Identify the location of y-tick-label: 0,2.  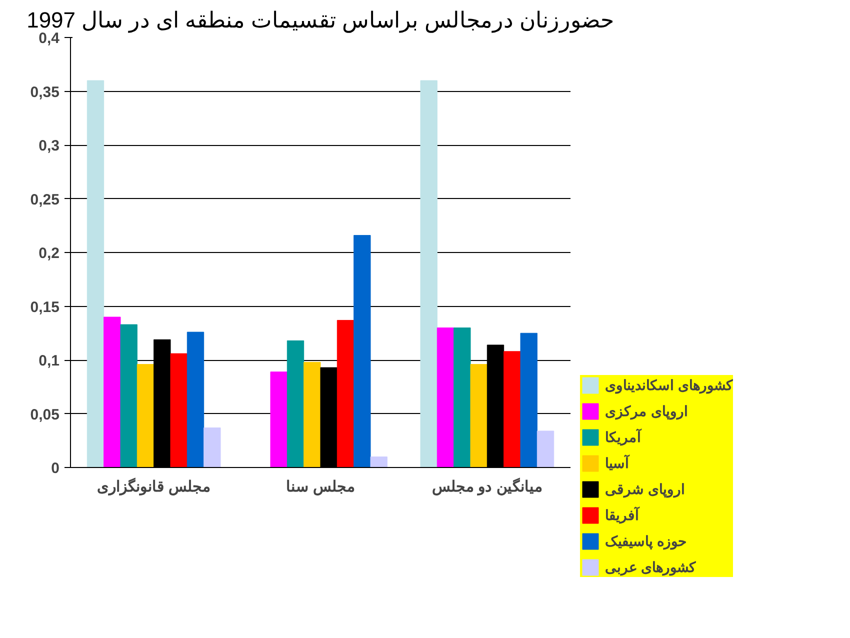
(49, 253).